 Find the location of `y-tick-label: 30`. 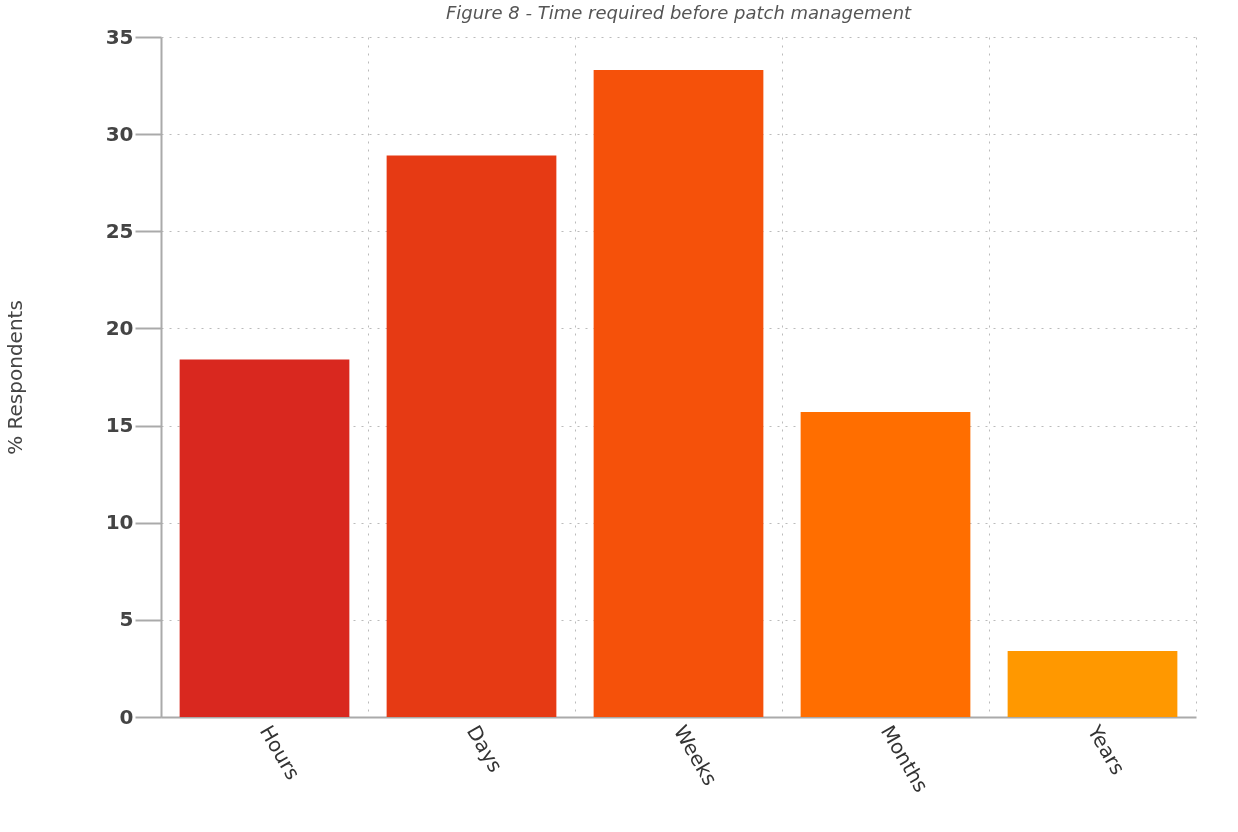

y-tick-label: 30 is located at coordinates (119, 133).